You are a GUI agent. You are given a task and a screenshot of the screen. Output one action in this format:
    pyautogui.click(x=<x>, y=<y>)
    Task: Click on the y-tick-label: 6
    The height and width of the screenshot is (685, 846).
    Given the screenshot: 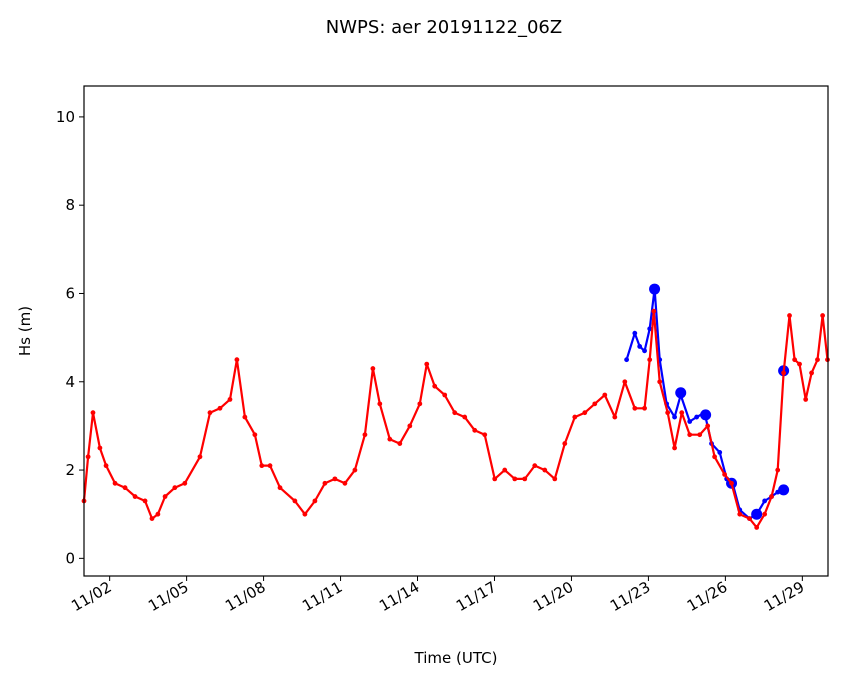 What is the action you would take?
    pyautogui.click(x=70, y=293)
    